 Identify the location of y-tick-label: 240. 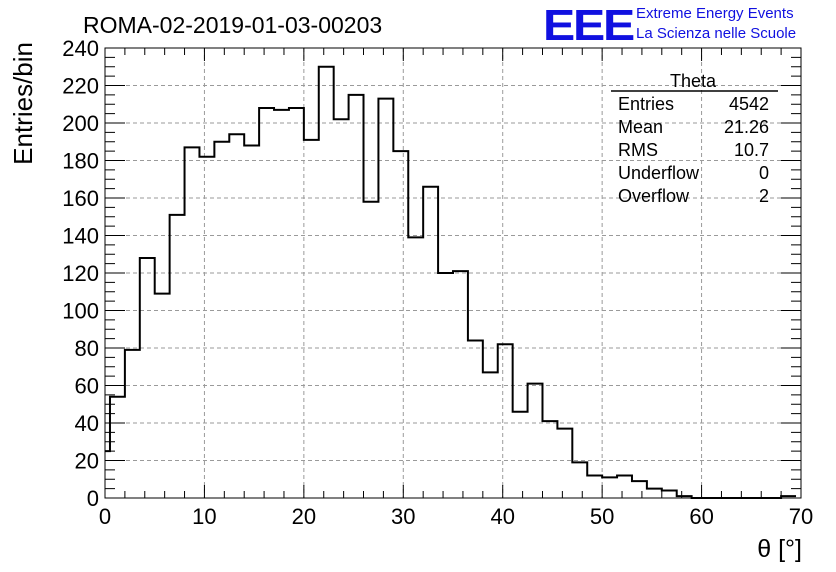
(80, 48).